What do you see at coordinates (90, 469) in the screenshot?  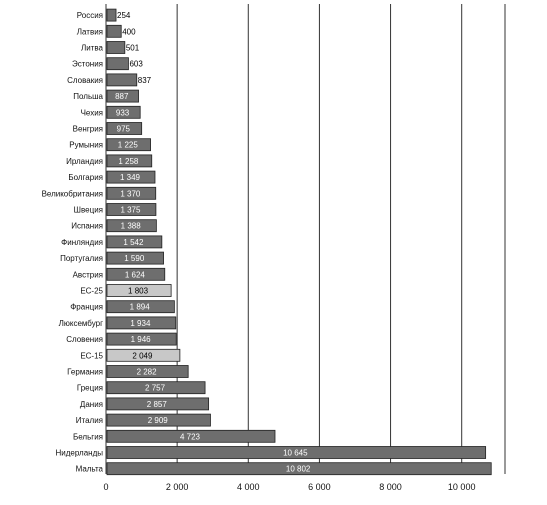 I see `category-label: Мальта` at bounding box center [90, 469].